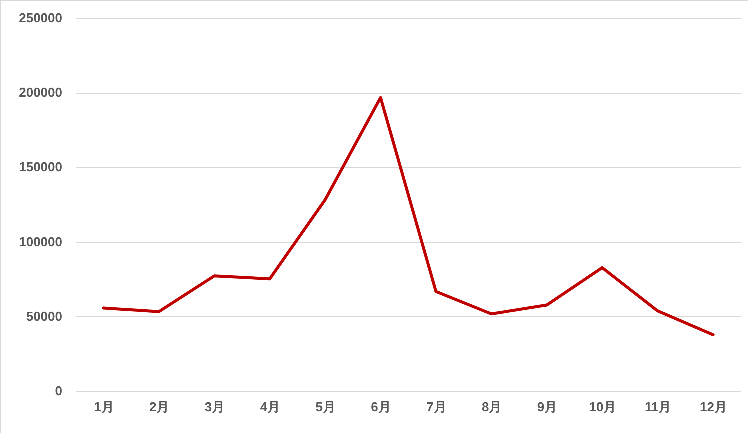  I want to click on x-tick-label: 9月, so click(547, 407).